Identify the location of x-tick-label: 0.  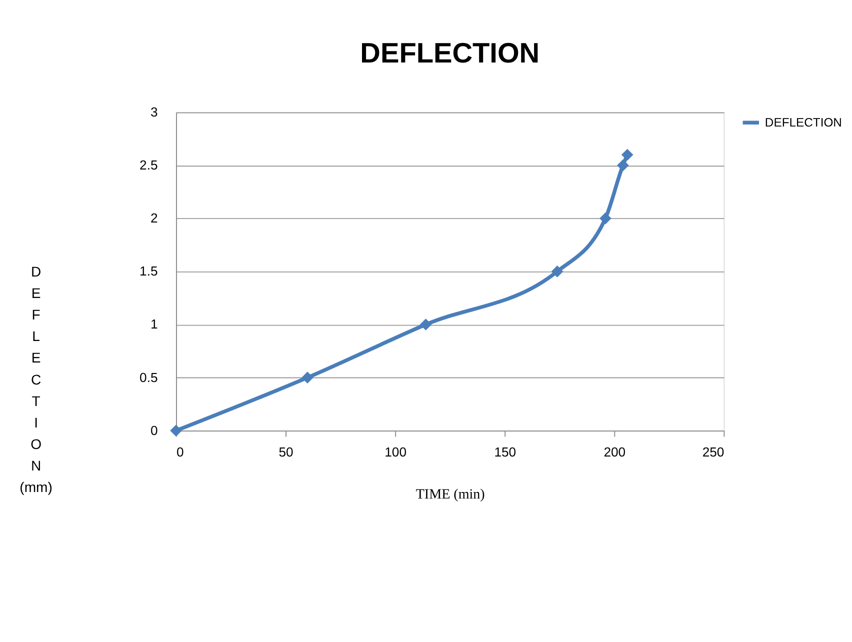
(180, 452).